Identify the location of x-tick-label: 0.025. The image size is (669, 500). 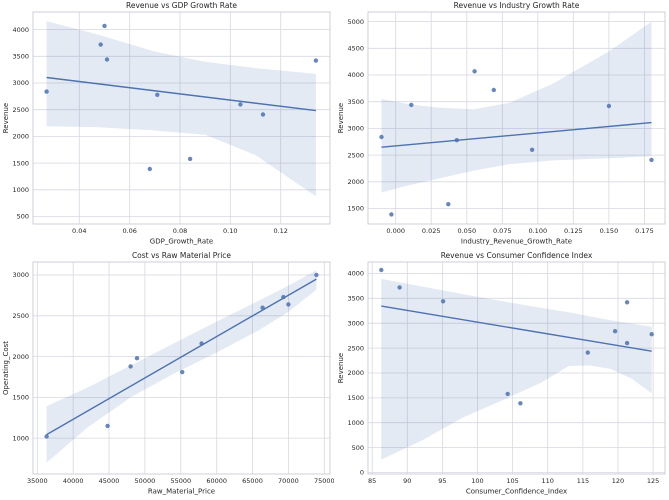
(431, 231).